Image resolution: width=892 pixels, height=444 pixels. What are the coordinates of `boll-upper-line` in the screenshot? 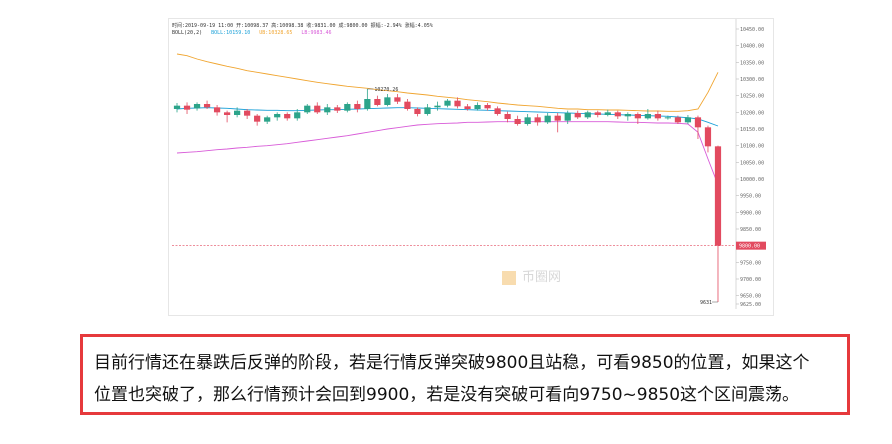 It's located at (447, 82).